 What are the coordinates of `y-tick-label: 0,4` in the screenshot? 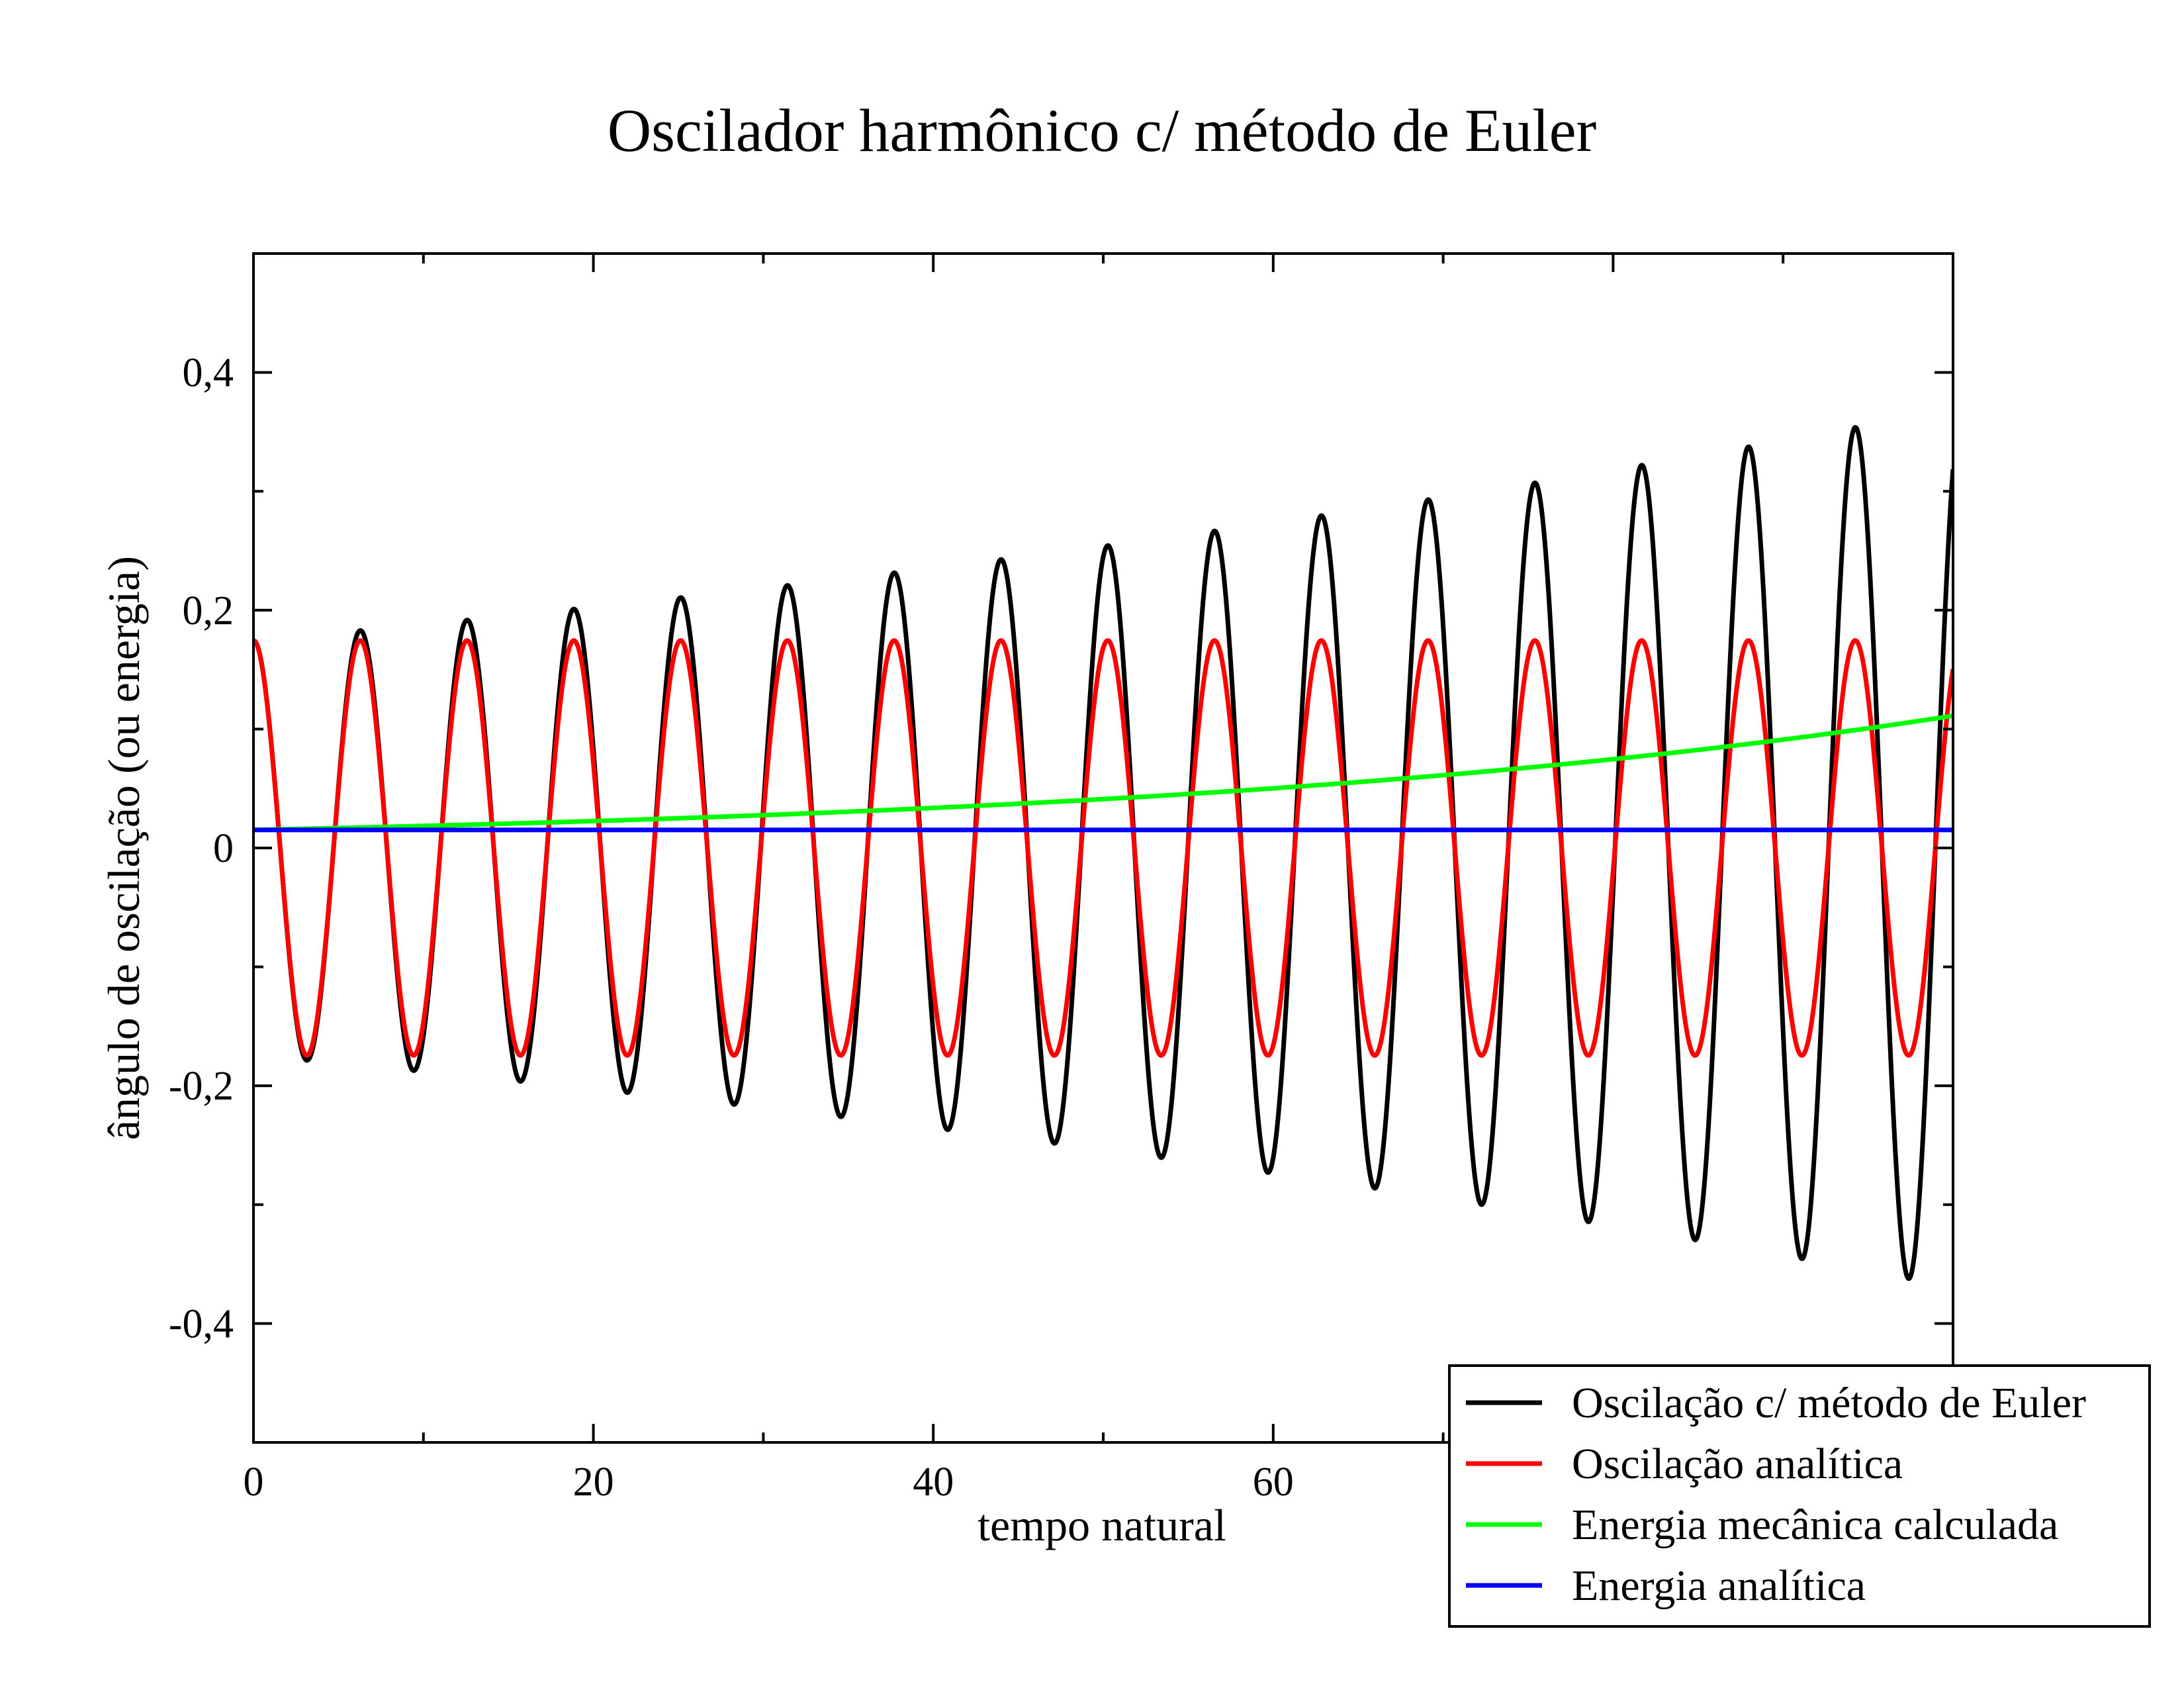 It's located at (208, 373).